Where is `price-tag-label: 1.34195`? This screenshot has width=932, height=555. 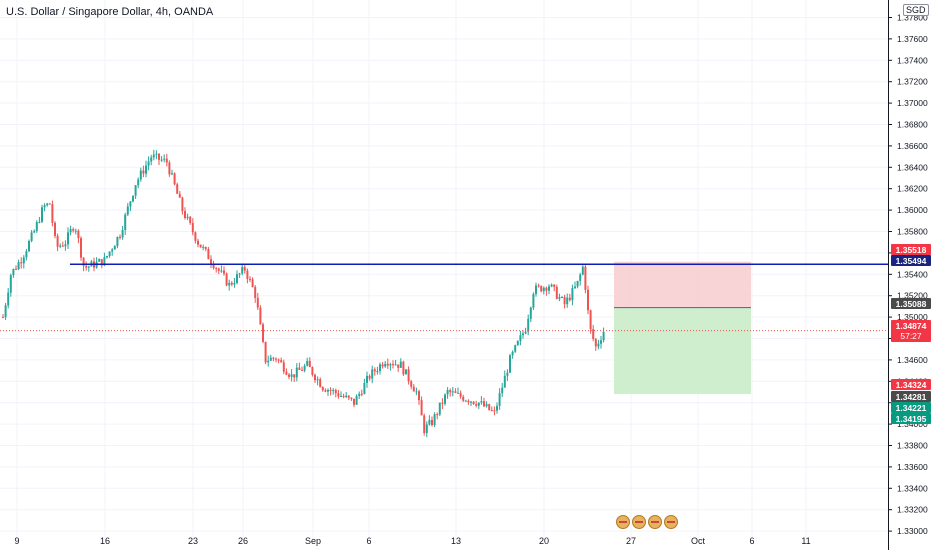 price-tag-label: 1.34195 is located at coordinates (911, 419).